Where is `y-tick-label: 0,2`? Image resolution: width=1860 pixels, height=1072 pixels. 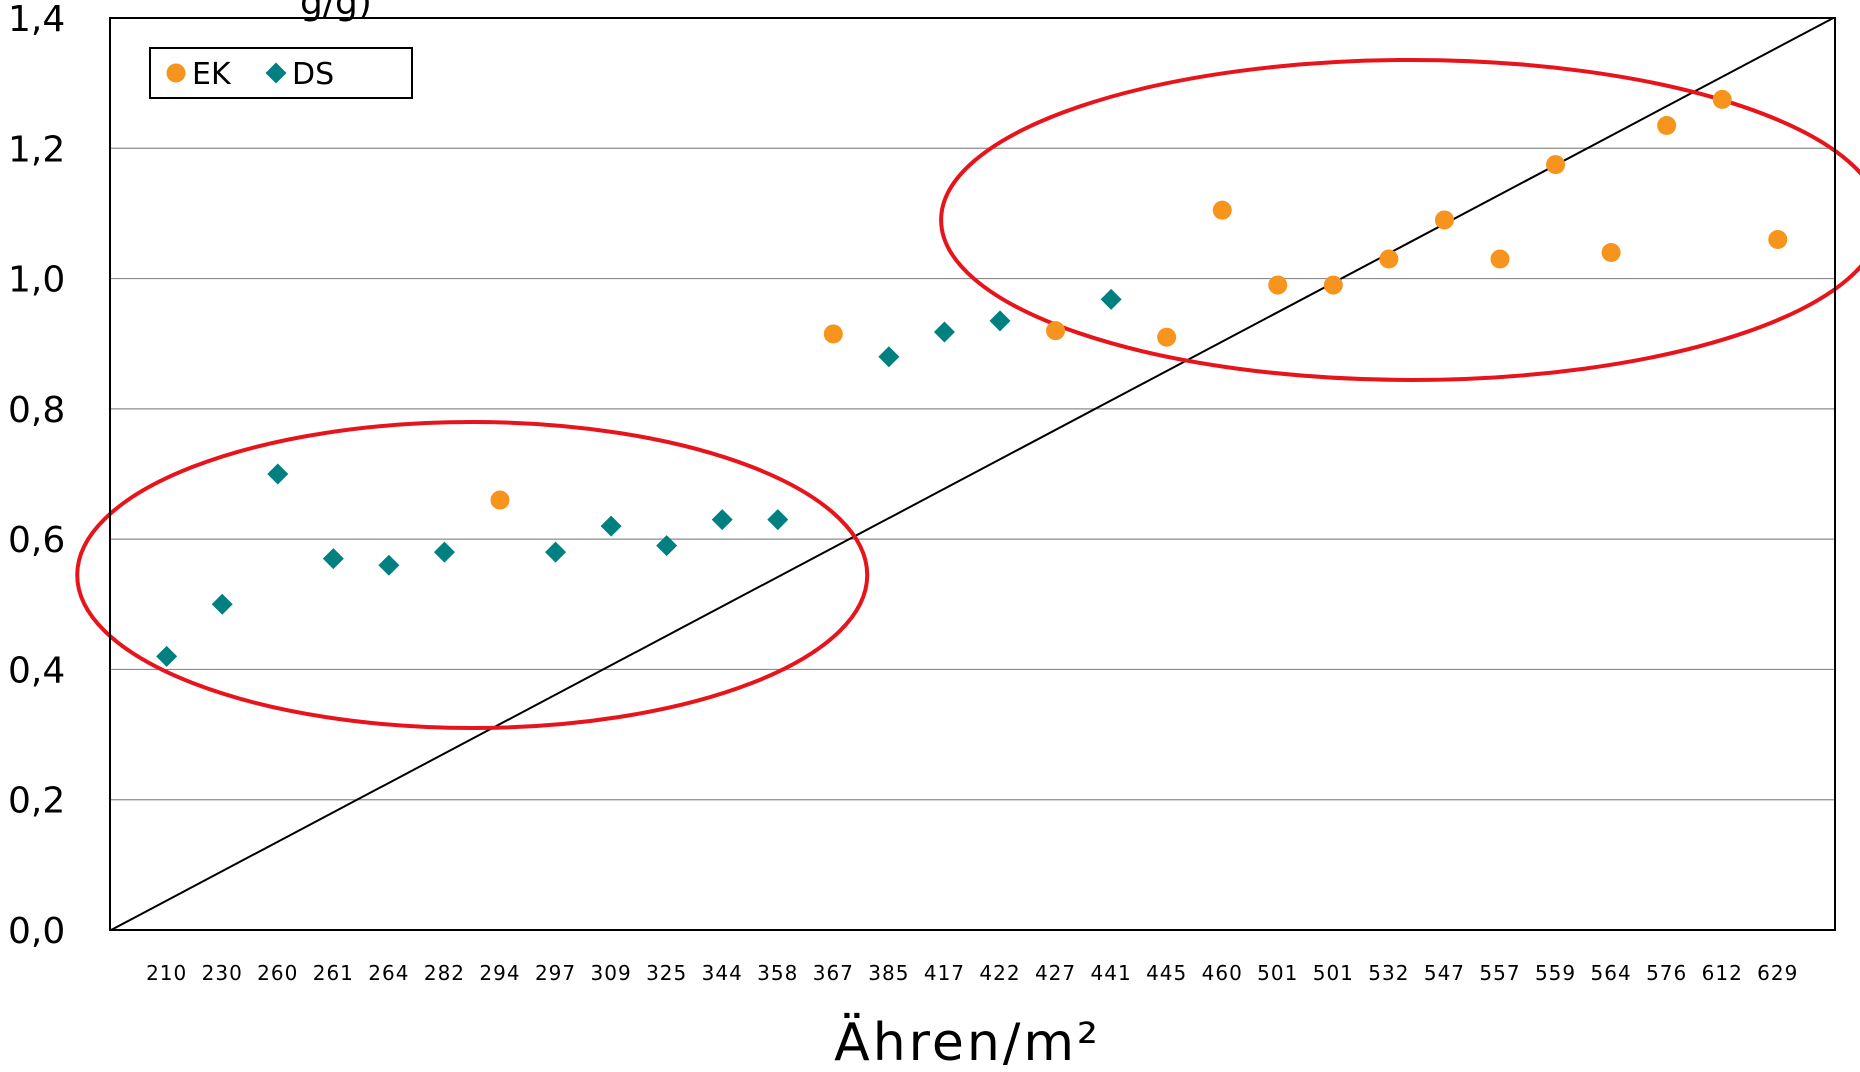
y-tick-label: 0,2 is located at coordinates (36, 801).